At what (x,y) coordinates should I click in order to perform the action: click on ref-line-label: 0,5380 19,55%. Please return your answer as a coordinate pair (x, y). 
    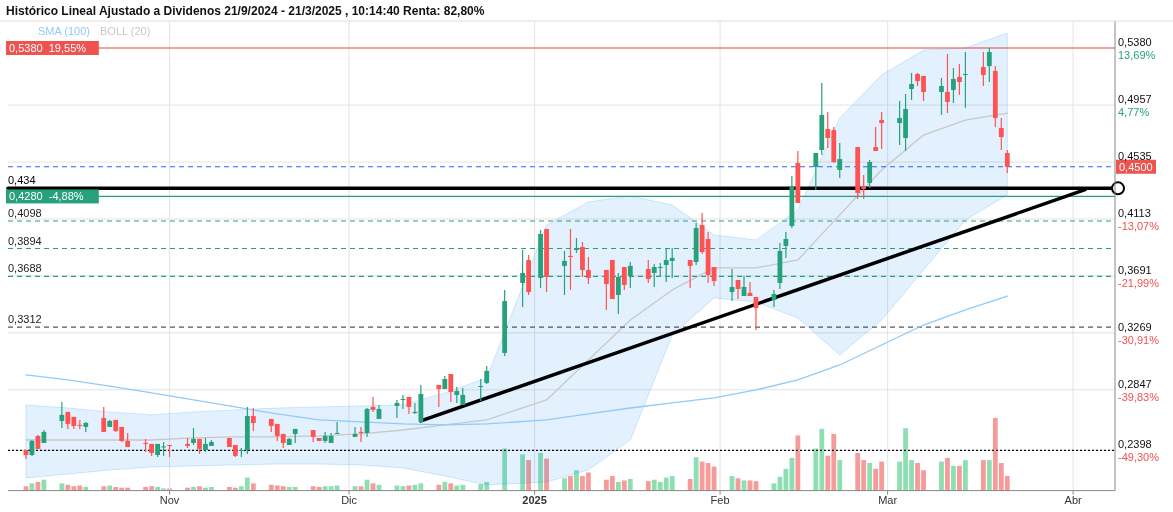
    Looking at the image, I should click on (48, 47).